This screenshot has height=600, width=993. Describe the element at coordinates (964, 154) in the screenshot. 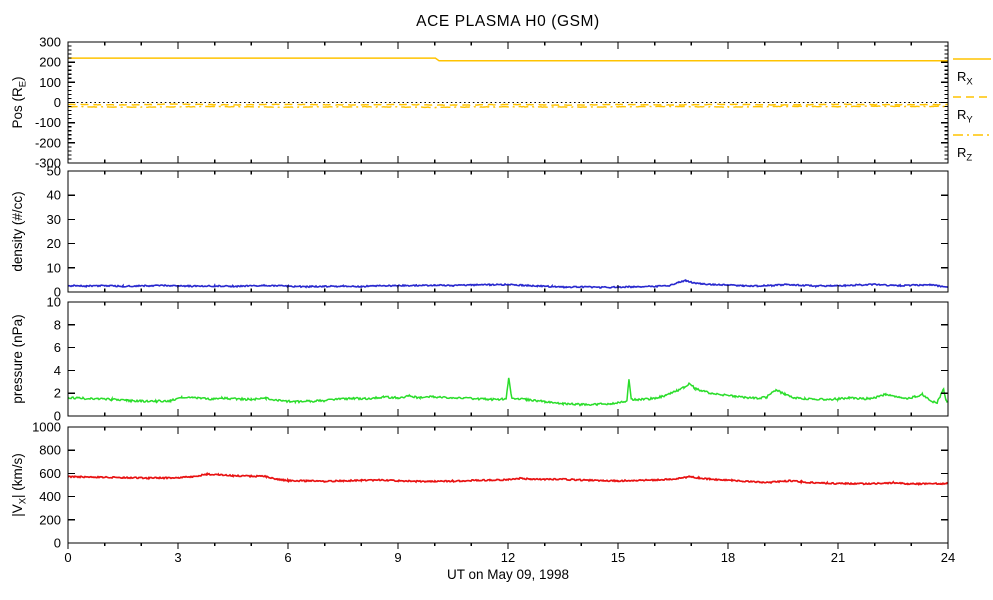

I see `legend-label: RZ​` at that location.